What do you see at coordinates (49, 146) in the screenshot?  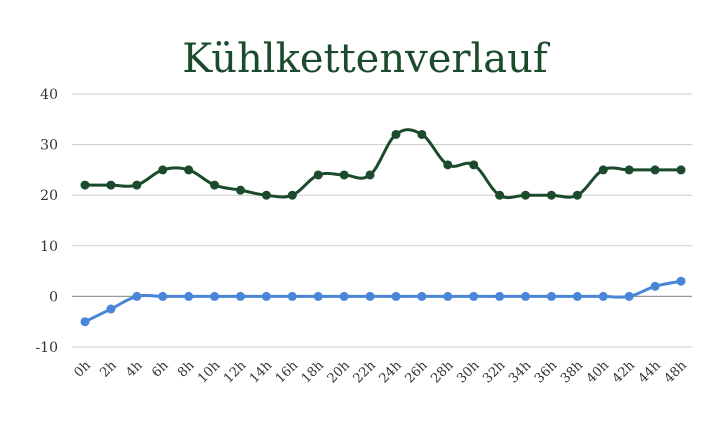 I see `y-tick-label: 30` at bounding box center [49, 146].